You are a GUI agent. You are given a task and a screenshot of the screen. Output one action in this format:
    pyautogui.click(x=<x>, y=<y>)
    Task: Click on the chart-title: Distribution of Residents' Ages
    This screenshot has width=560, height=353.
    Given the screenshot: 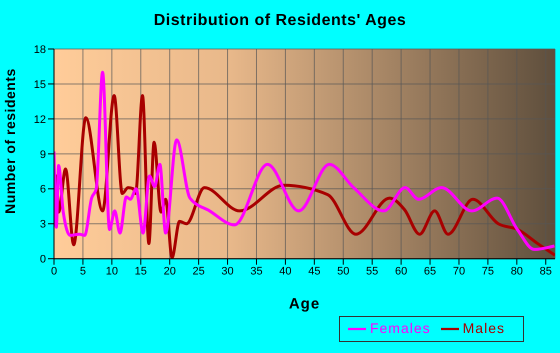 What is the action you would take?
    pyautogui.click(x=280, y=21)
    